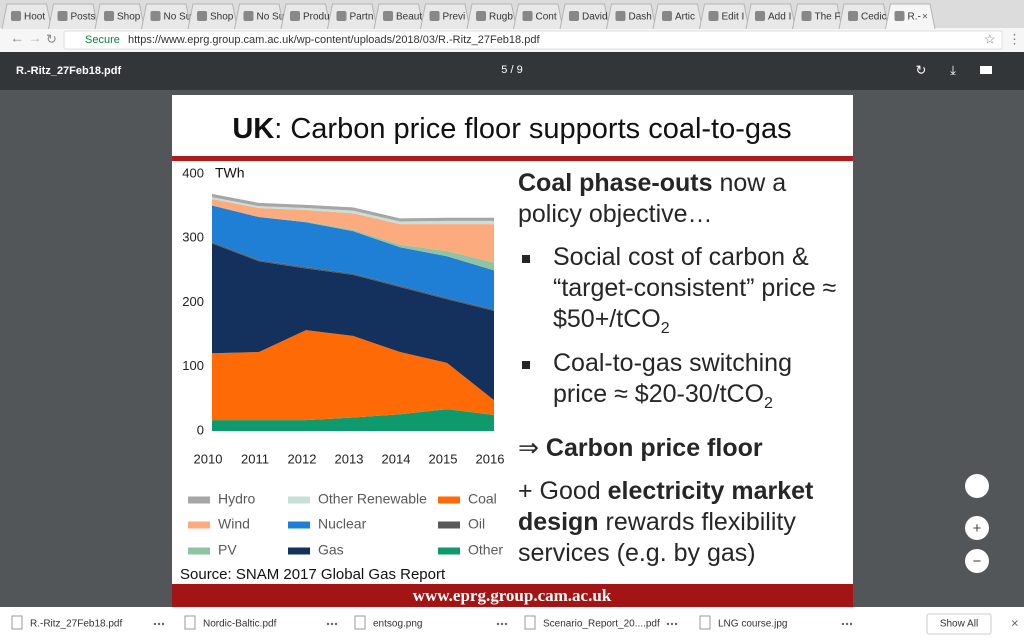 This screenshot has height=640, width=1024. What do you see at coordinates (51, 38) in the screenshot?
I see `reload-button: ↻` at bounding box center [51, 38].